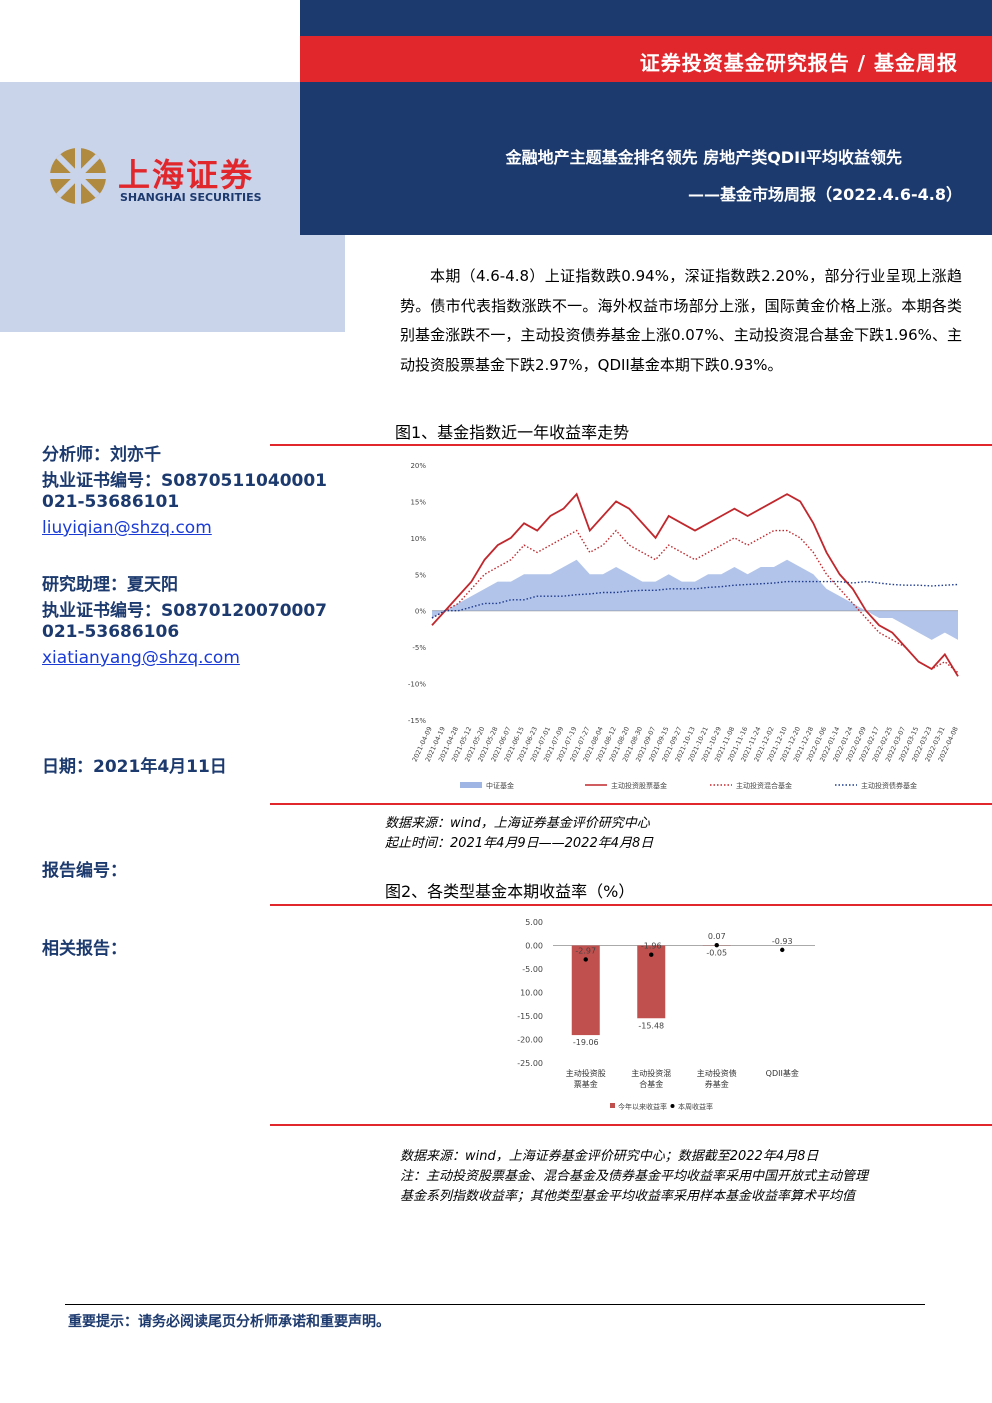 This screenshot has height=1403, width=992. Describe the element at coordinates (111, 632) in the screenshot. I see `assistant-phone: 021-53686106` at that location.